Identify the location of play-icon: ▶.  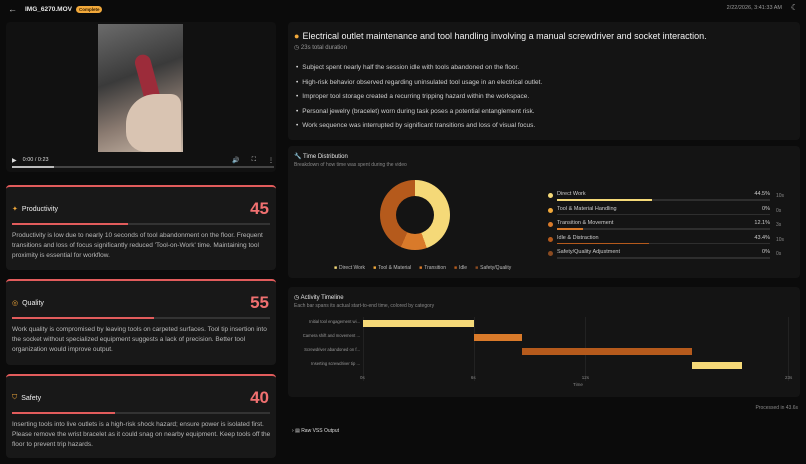
(14, 160).